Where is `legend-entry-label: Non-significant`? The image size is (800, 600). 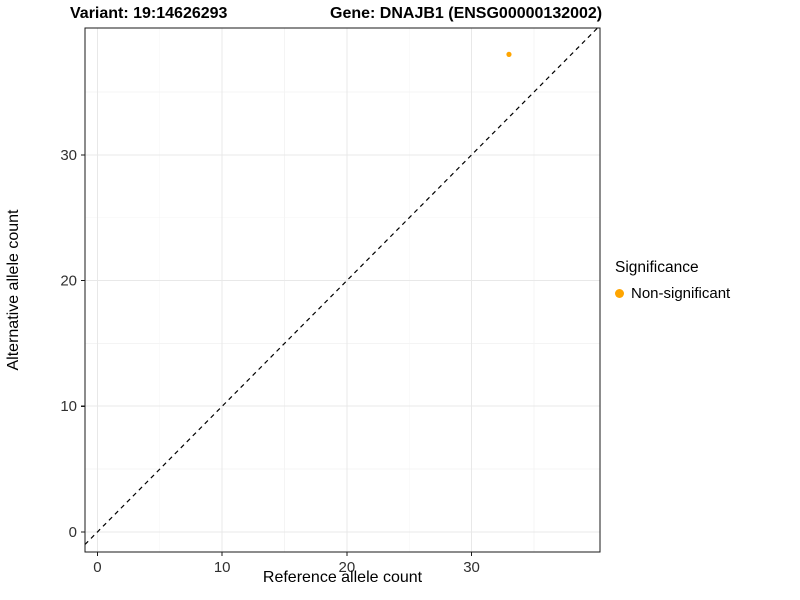
legend-entry-label: Non-significant is located at coordinates (681, 293).